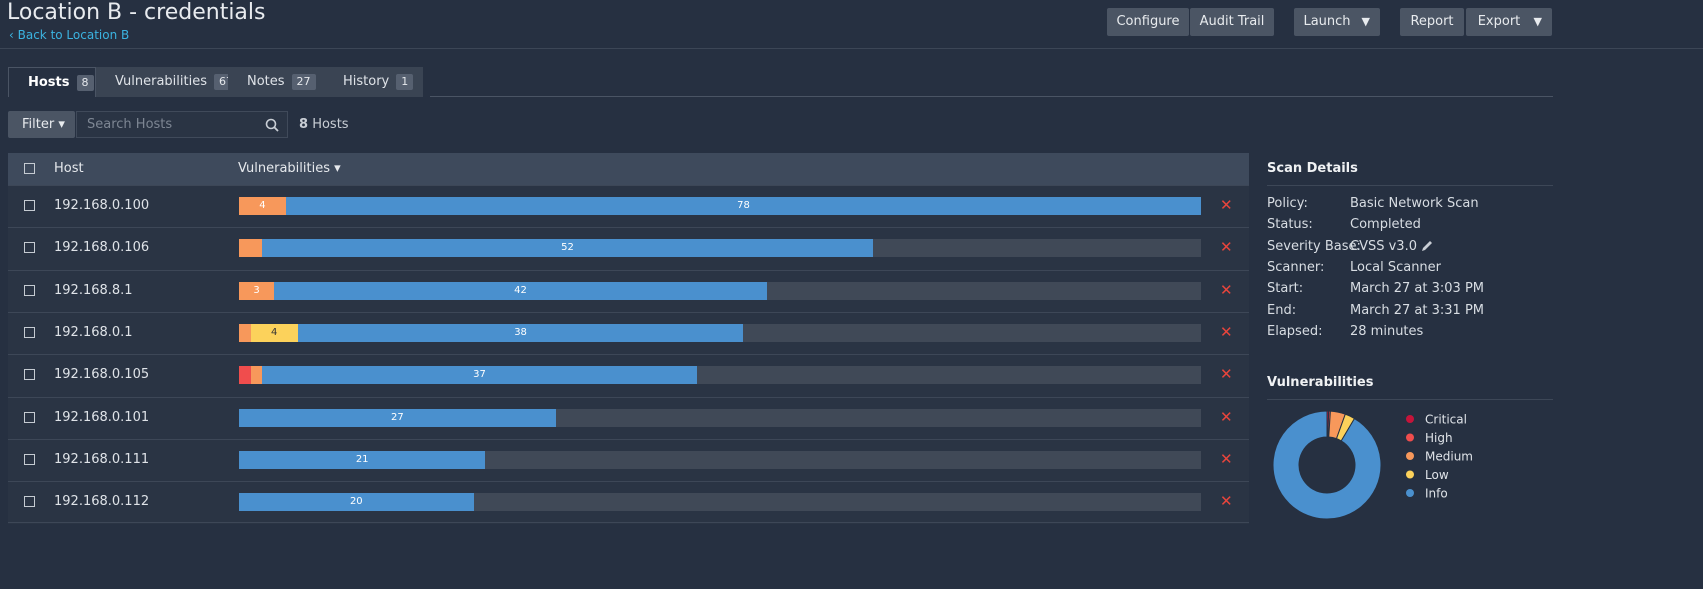  Describe the element at coordinates (304, 124) in the screenshot. I see `host-count-number: 8` at that location.